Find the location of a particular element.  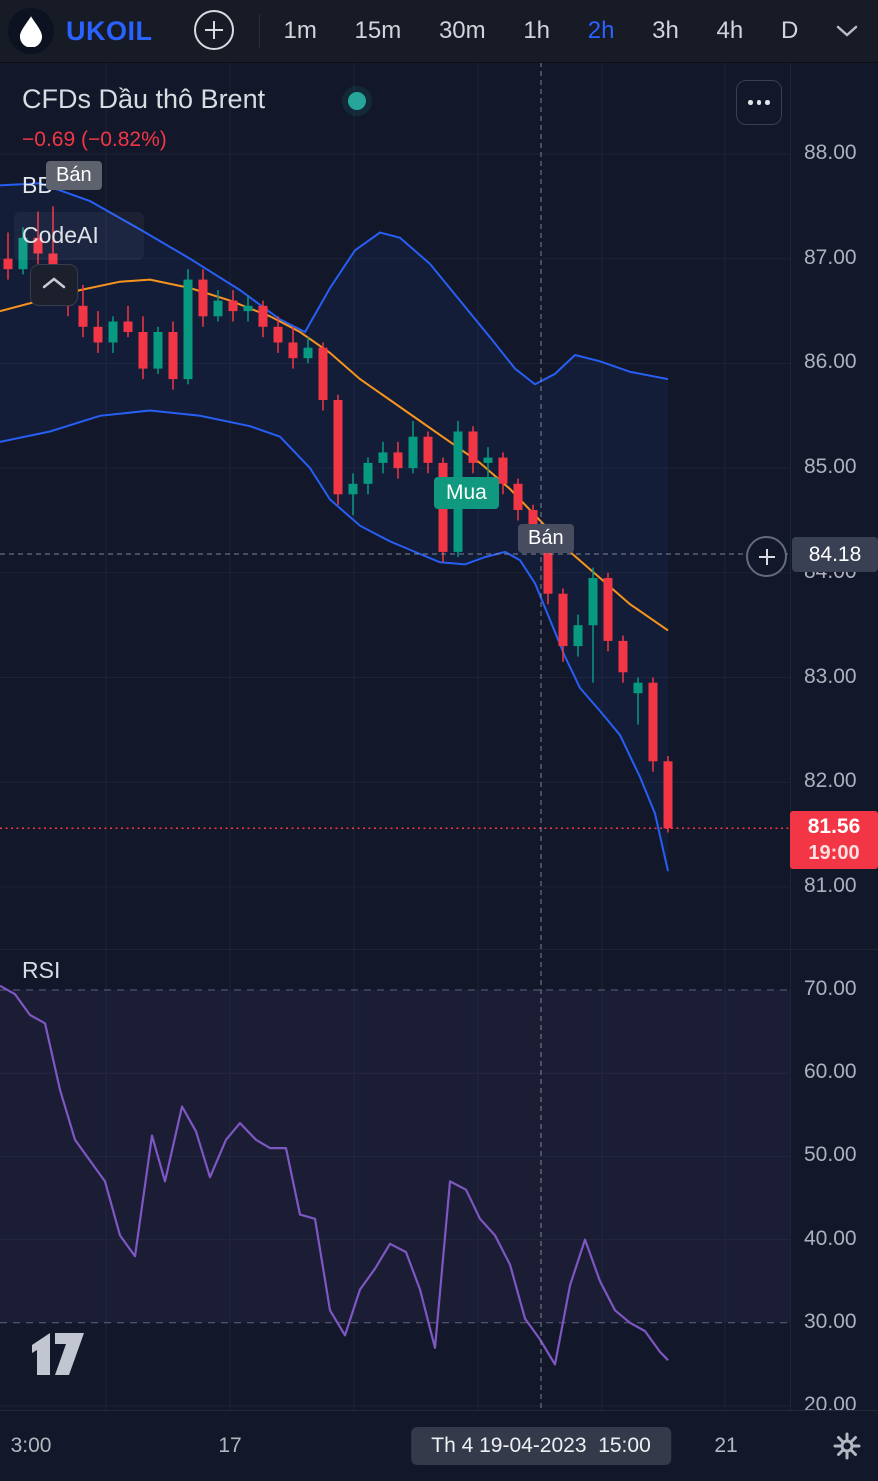

tab-4h: 4h is located at coordinates (730, 30).